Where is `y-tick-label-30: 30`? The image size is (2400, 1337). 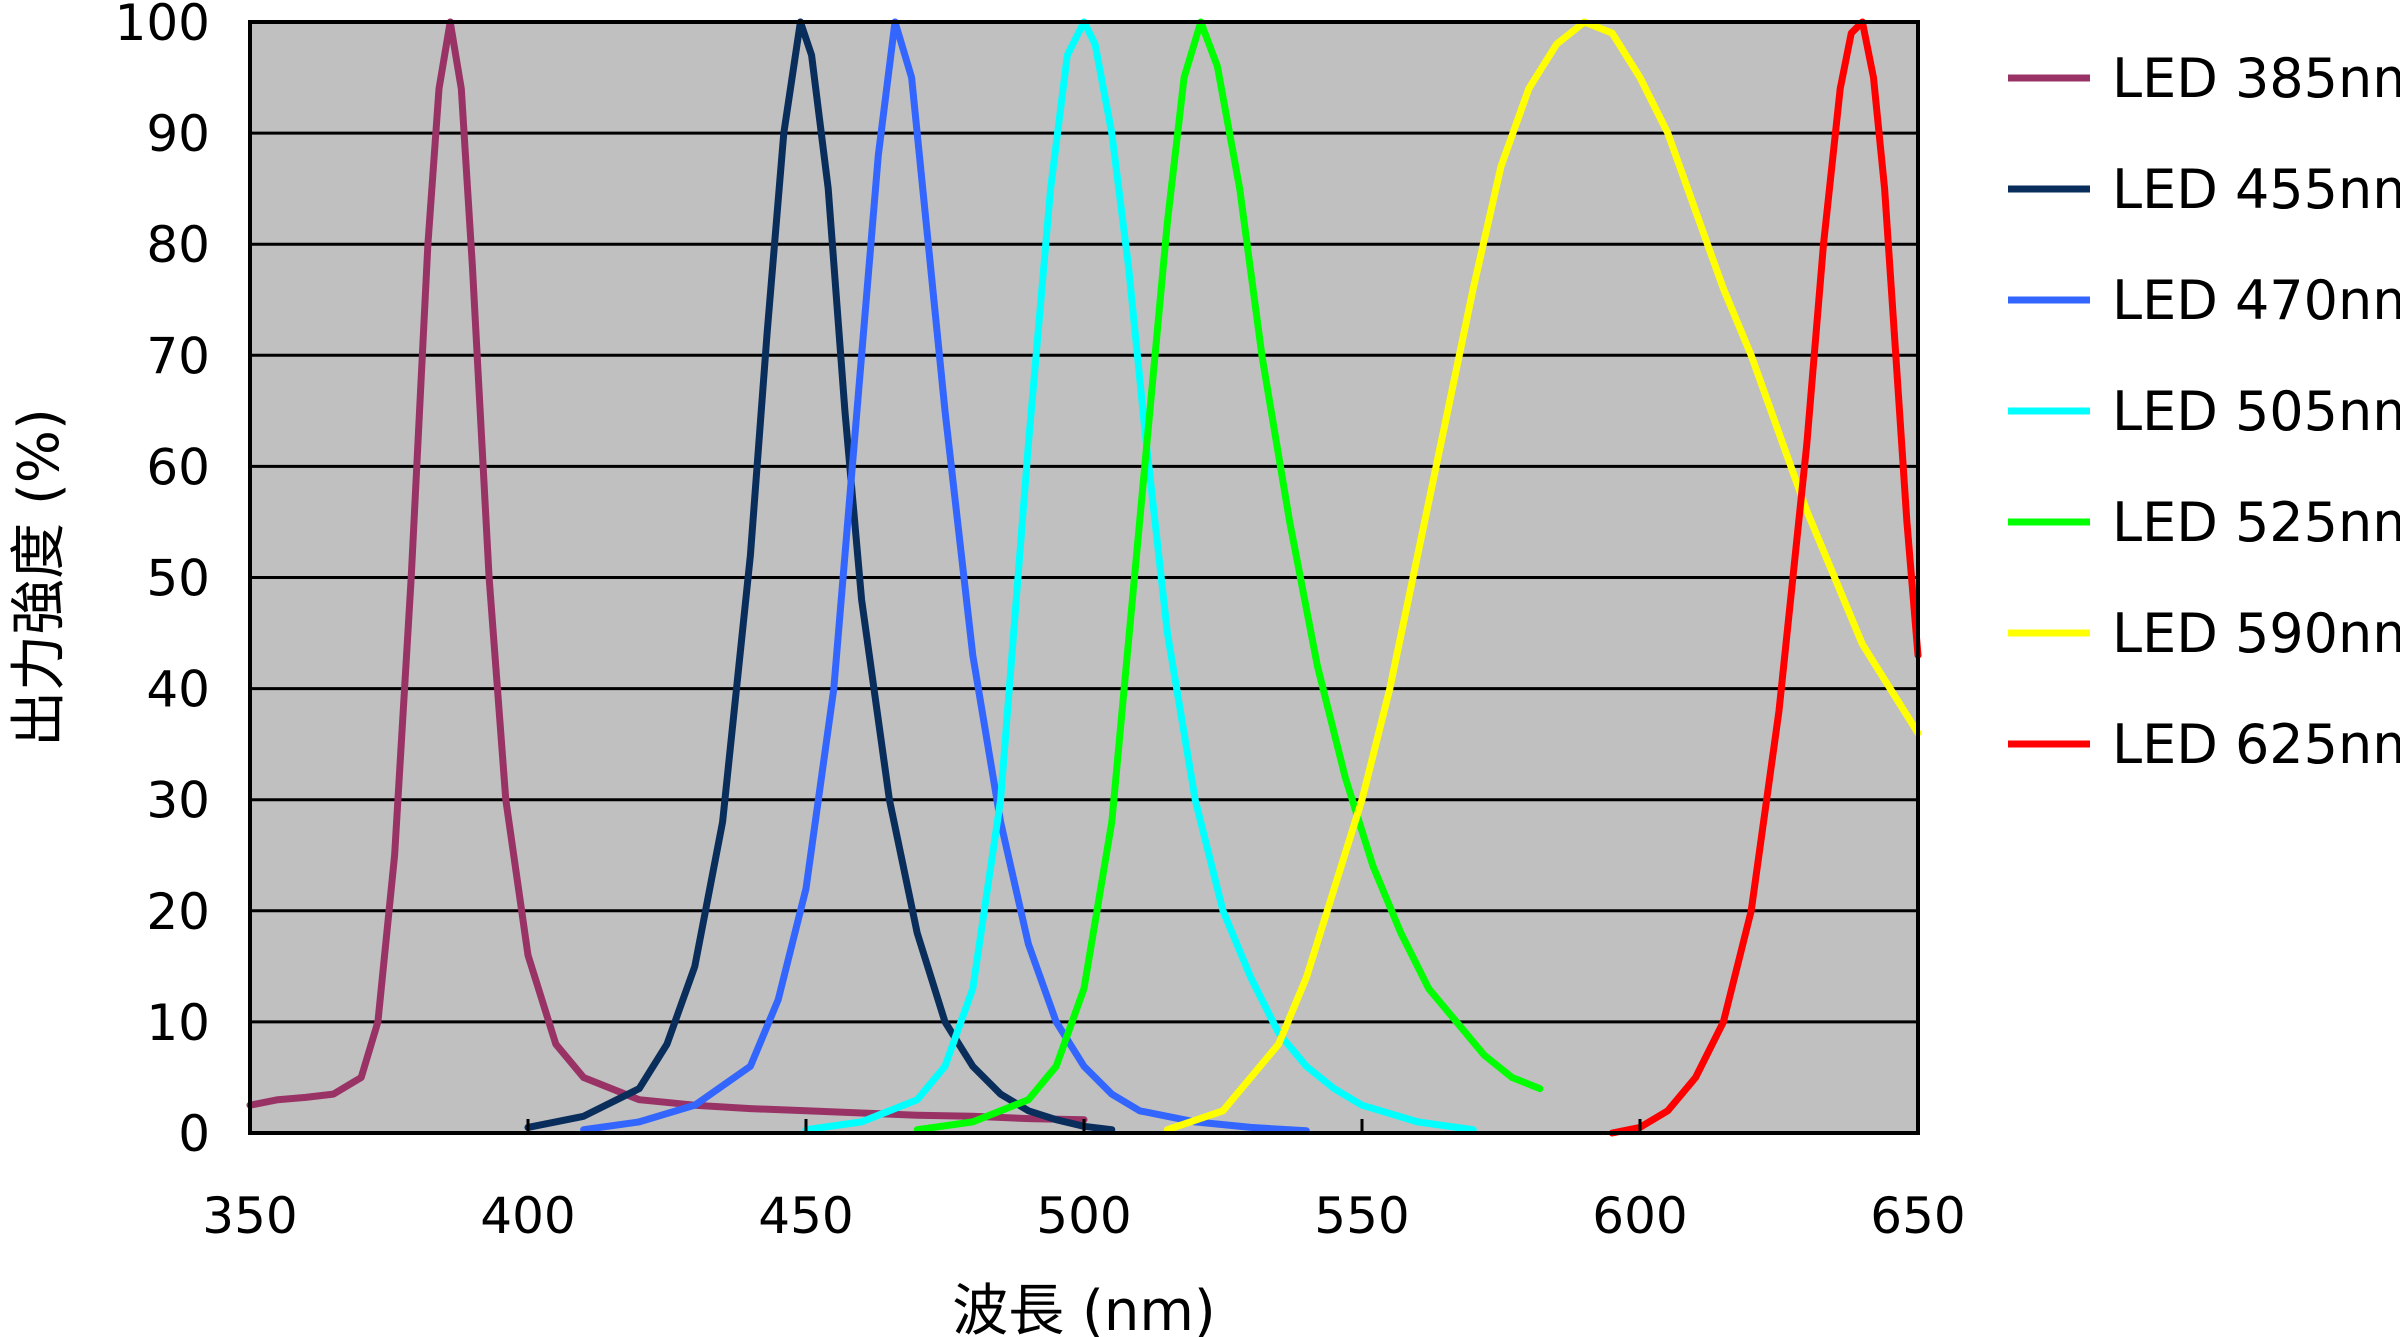
y-tick-label-30: 30 is located at coordinates (178, 801).